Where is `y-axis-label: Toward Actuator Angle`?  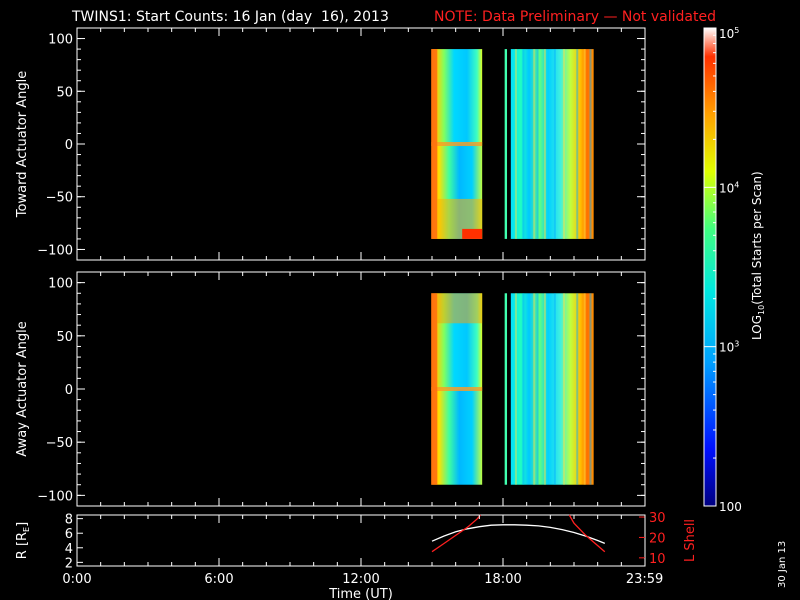 y-axis-label: Toward Actuator Angle is located at coordinates (22, 144).